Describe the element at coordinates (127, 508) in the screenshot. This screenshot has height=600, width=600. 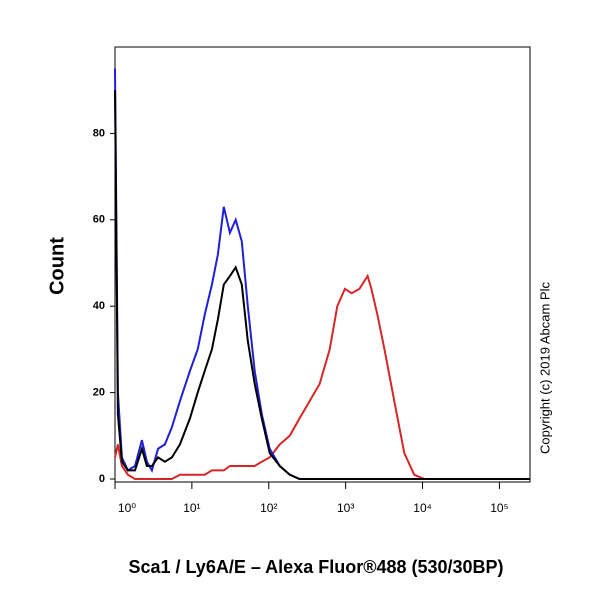
I see `x-tick-label: 10⁰` at that location.